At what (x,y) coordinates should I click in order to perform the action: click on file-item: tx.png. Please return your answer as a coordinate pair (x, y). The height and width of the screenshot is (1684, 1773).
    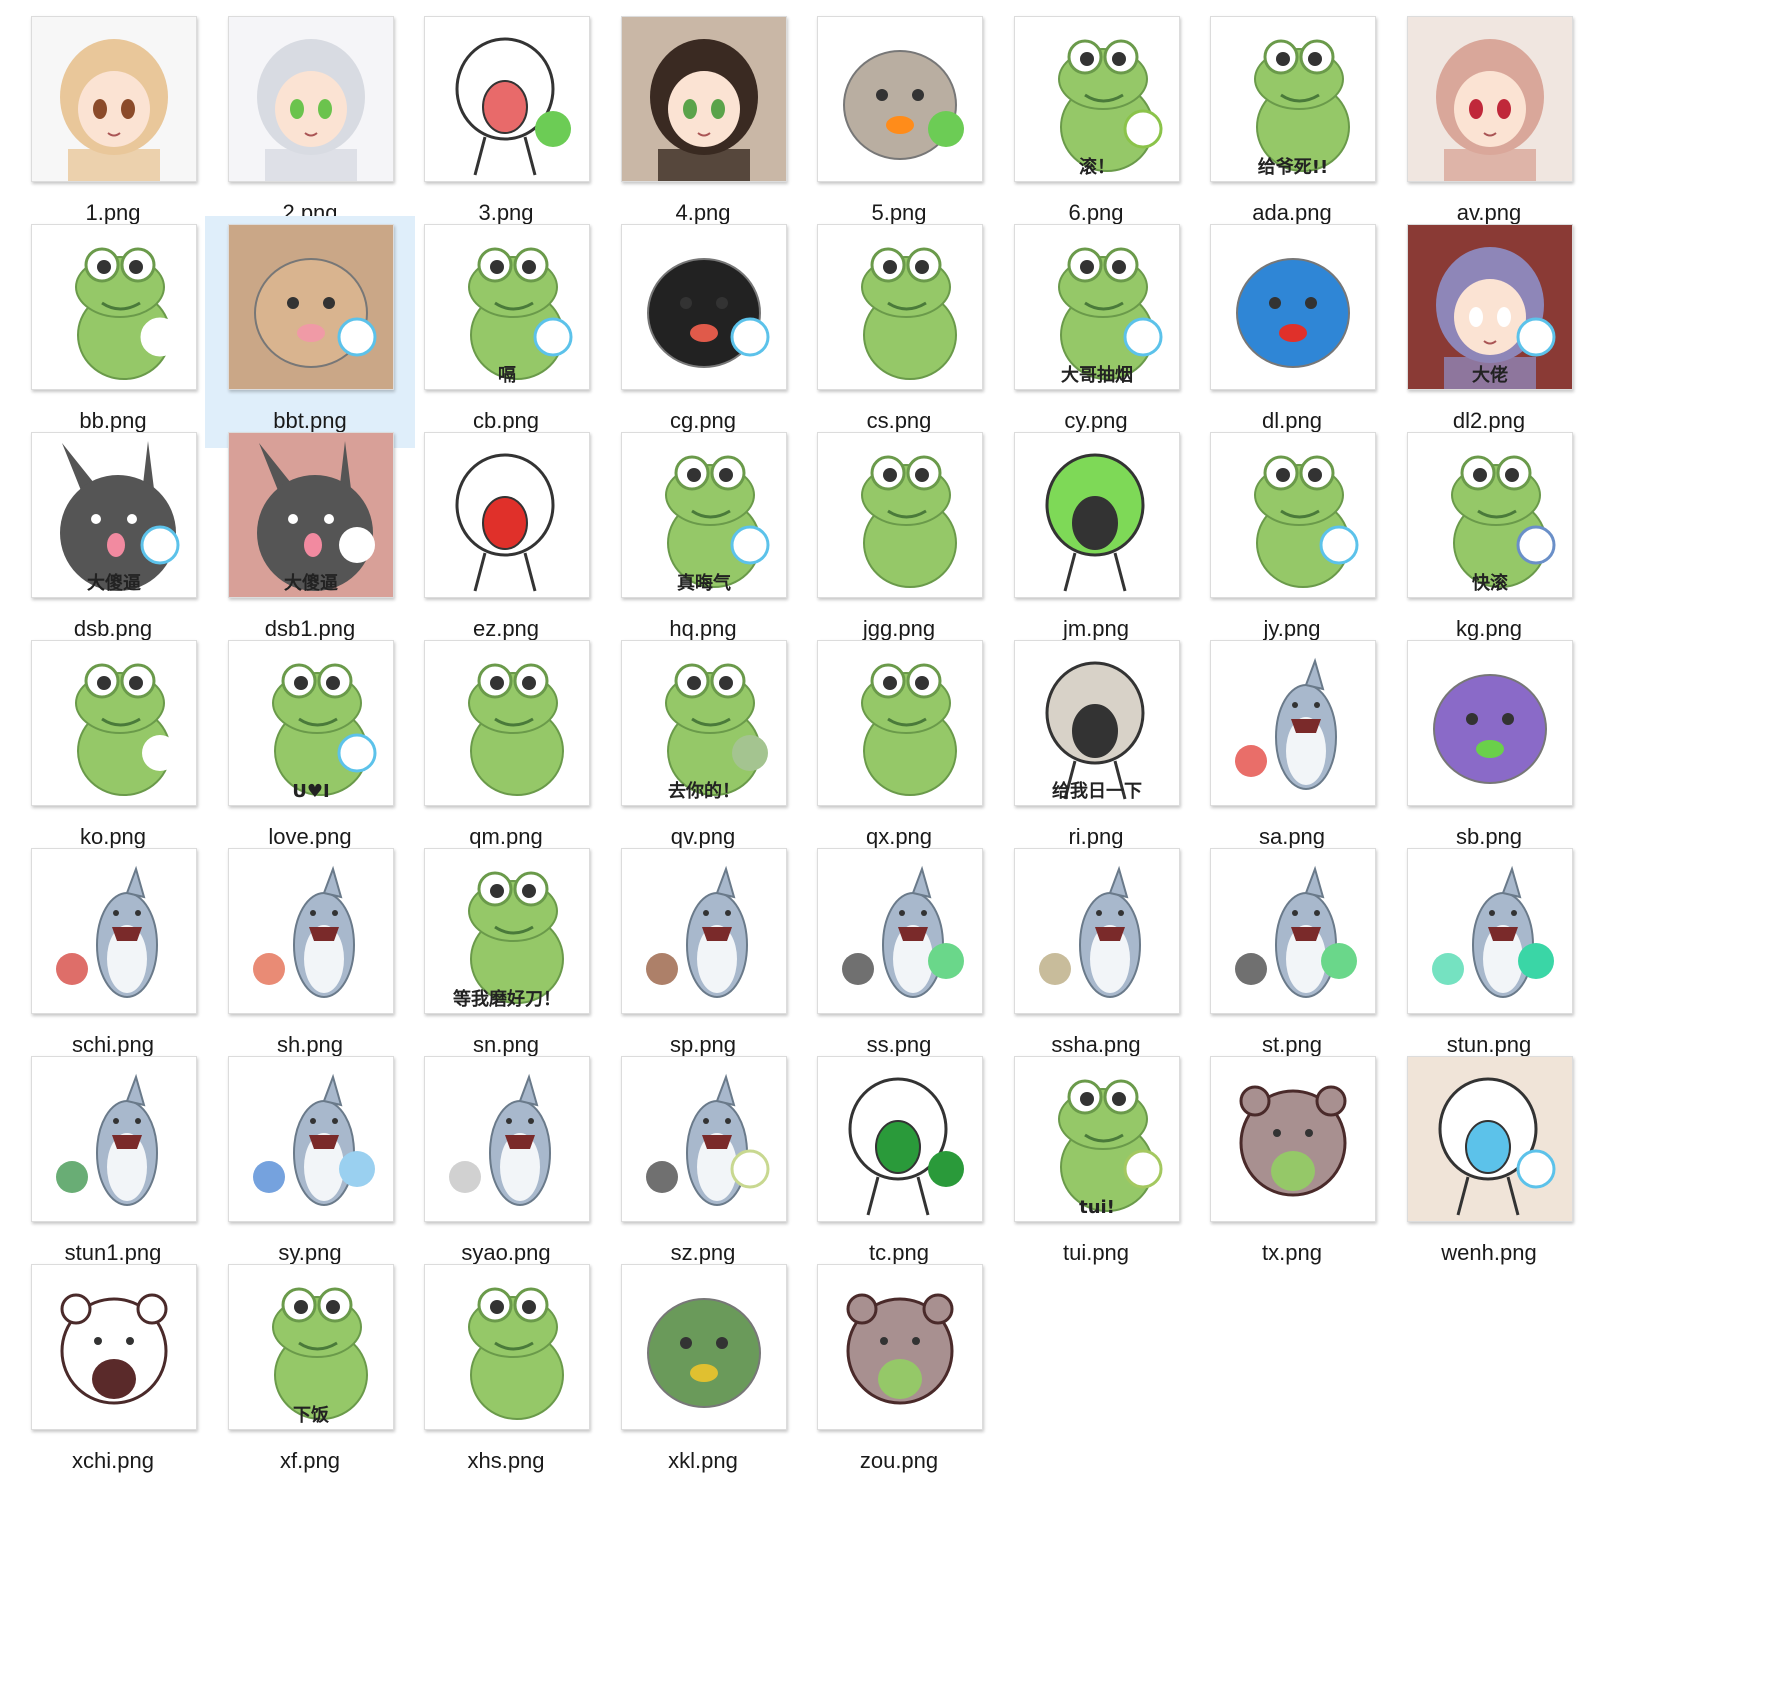
    Looking at the image, I should click on (1292, 1164).